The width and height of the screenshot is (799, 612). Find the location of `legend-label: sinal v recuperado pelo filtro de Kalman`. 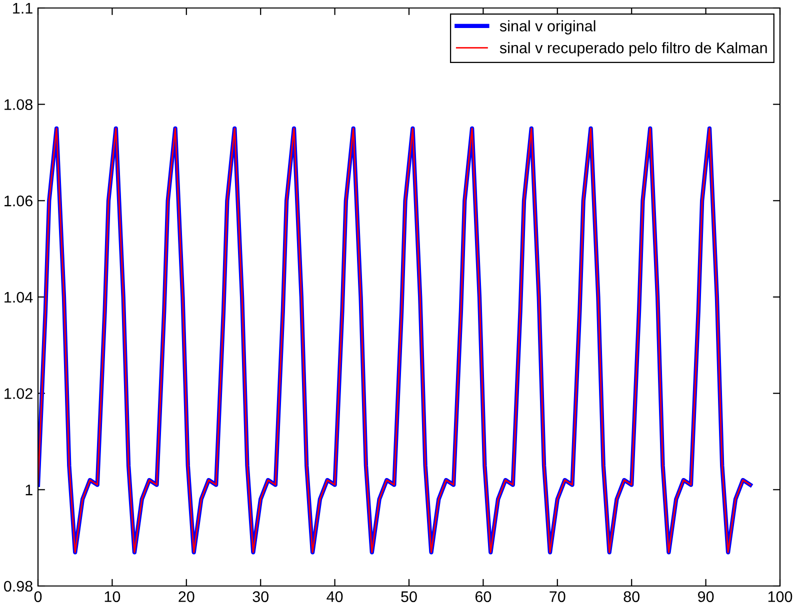

legend-label: sinal v recuperado pelo filtro de Kalman is located at coordinates (633, 49).